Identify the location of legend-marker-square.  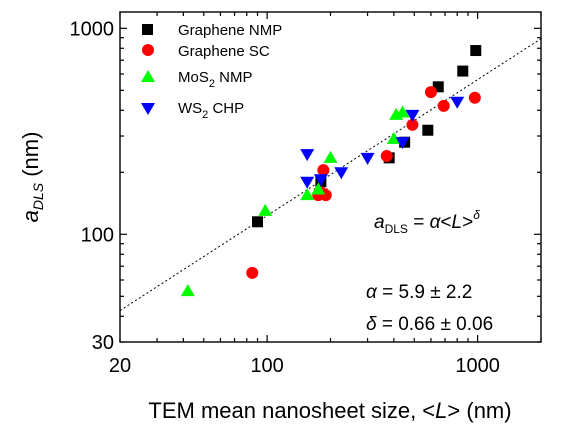
(147, 29).